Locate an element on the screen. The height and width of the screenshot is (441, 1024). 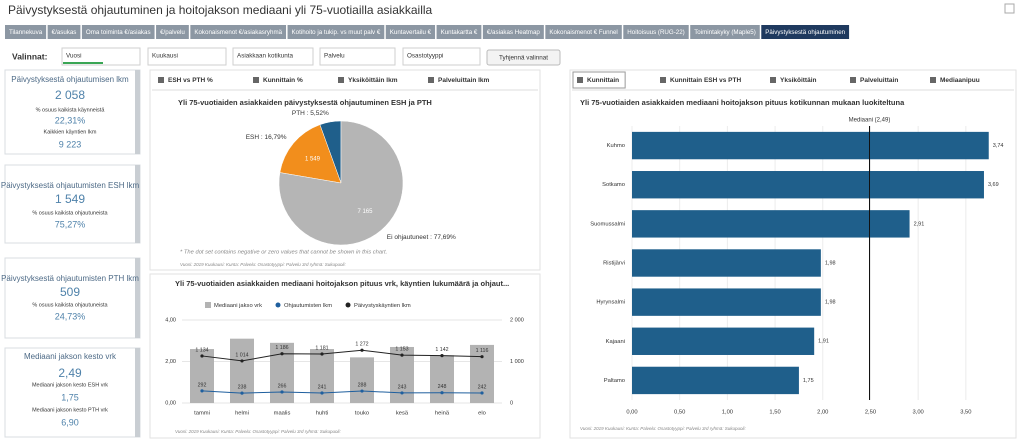
filter-label: Valinnat: is located at coordinates (30, 56).